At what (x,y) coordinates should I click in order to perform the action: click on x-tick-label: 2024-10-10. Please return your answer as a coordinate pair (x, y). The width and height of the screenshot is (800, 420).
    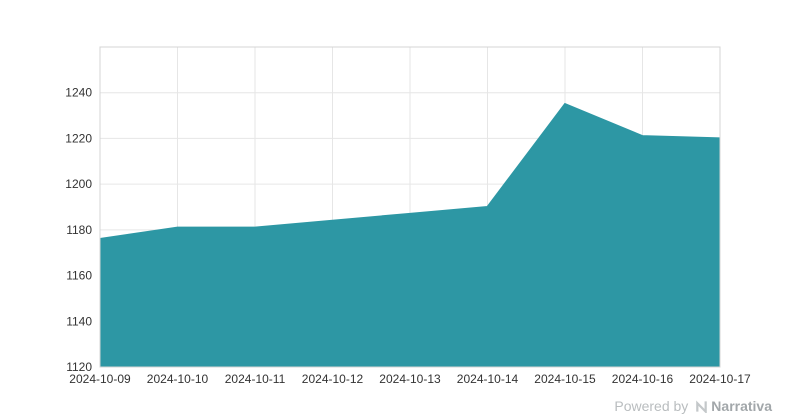
    Looking at the image, I should click on (178, 379).